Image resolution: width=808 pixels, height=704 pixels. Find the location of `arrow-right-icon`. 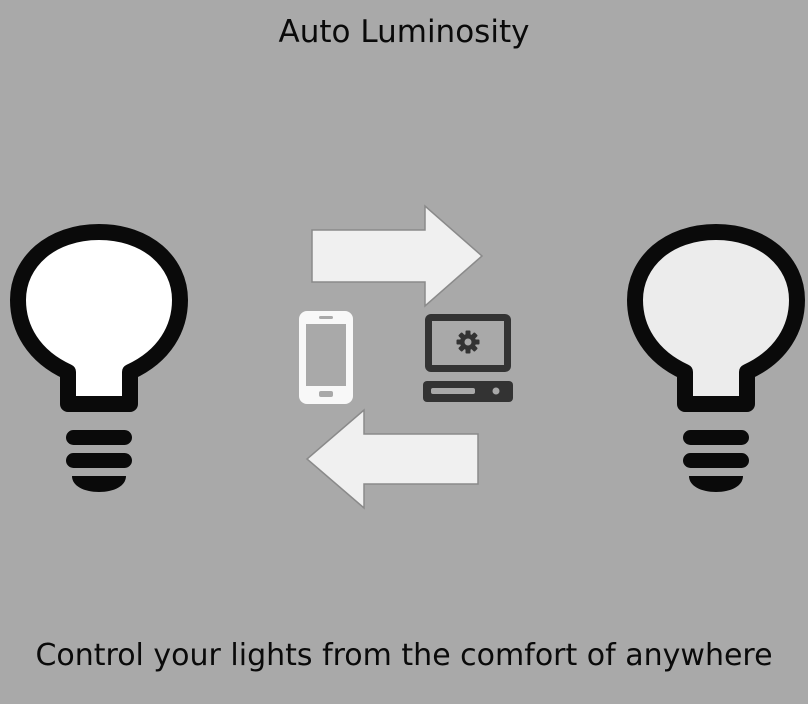

arrow-right-icon is located at coordinates (397, 256).